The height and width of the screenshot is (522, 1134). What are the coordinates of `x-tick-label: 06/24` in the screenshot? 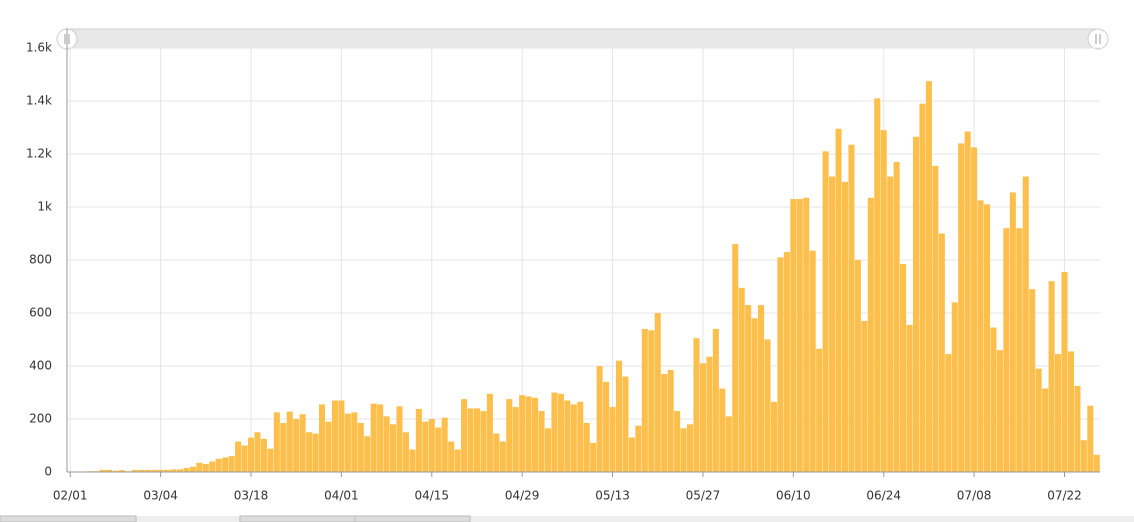 It's located at (883, 496).